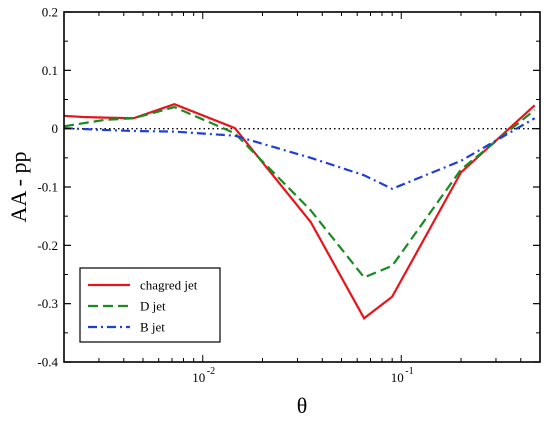 This screenshot has width=554, height=428. What do you see at coordinates (153, 306) in the screenshot?
I see `legend-label-1: D jet` at bounding box center [153, 306].